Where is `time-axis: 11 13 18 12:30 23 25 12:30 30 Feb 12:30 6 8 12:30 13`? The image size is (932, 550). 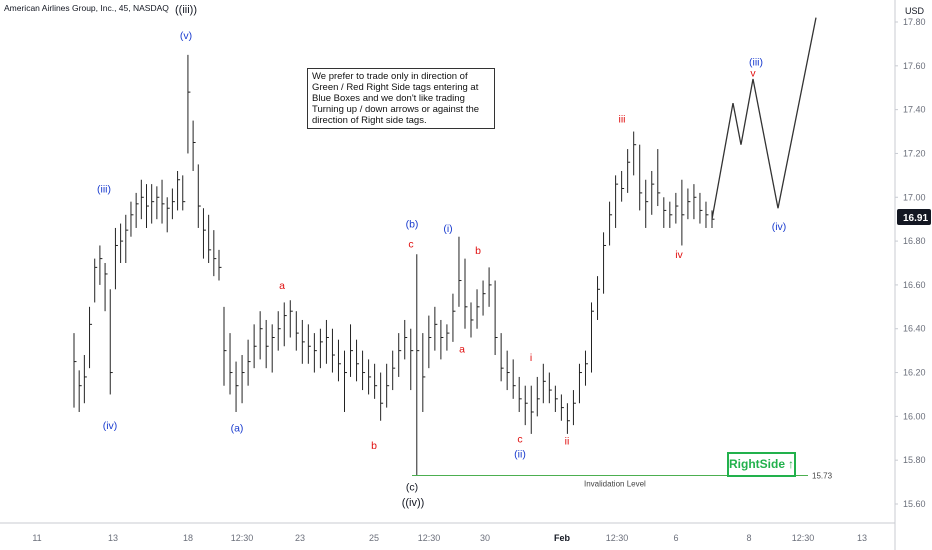
time-axis: 11 13 18 12:30 23 25 12:30 30 Feb 12:30 6 8 12:30 13 is located at coordinates (447, 532).